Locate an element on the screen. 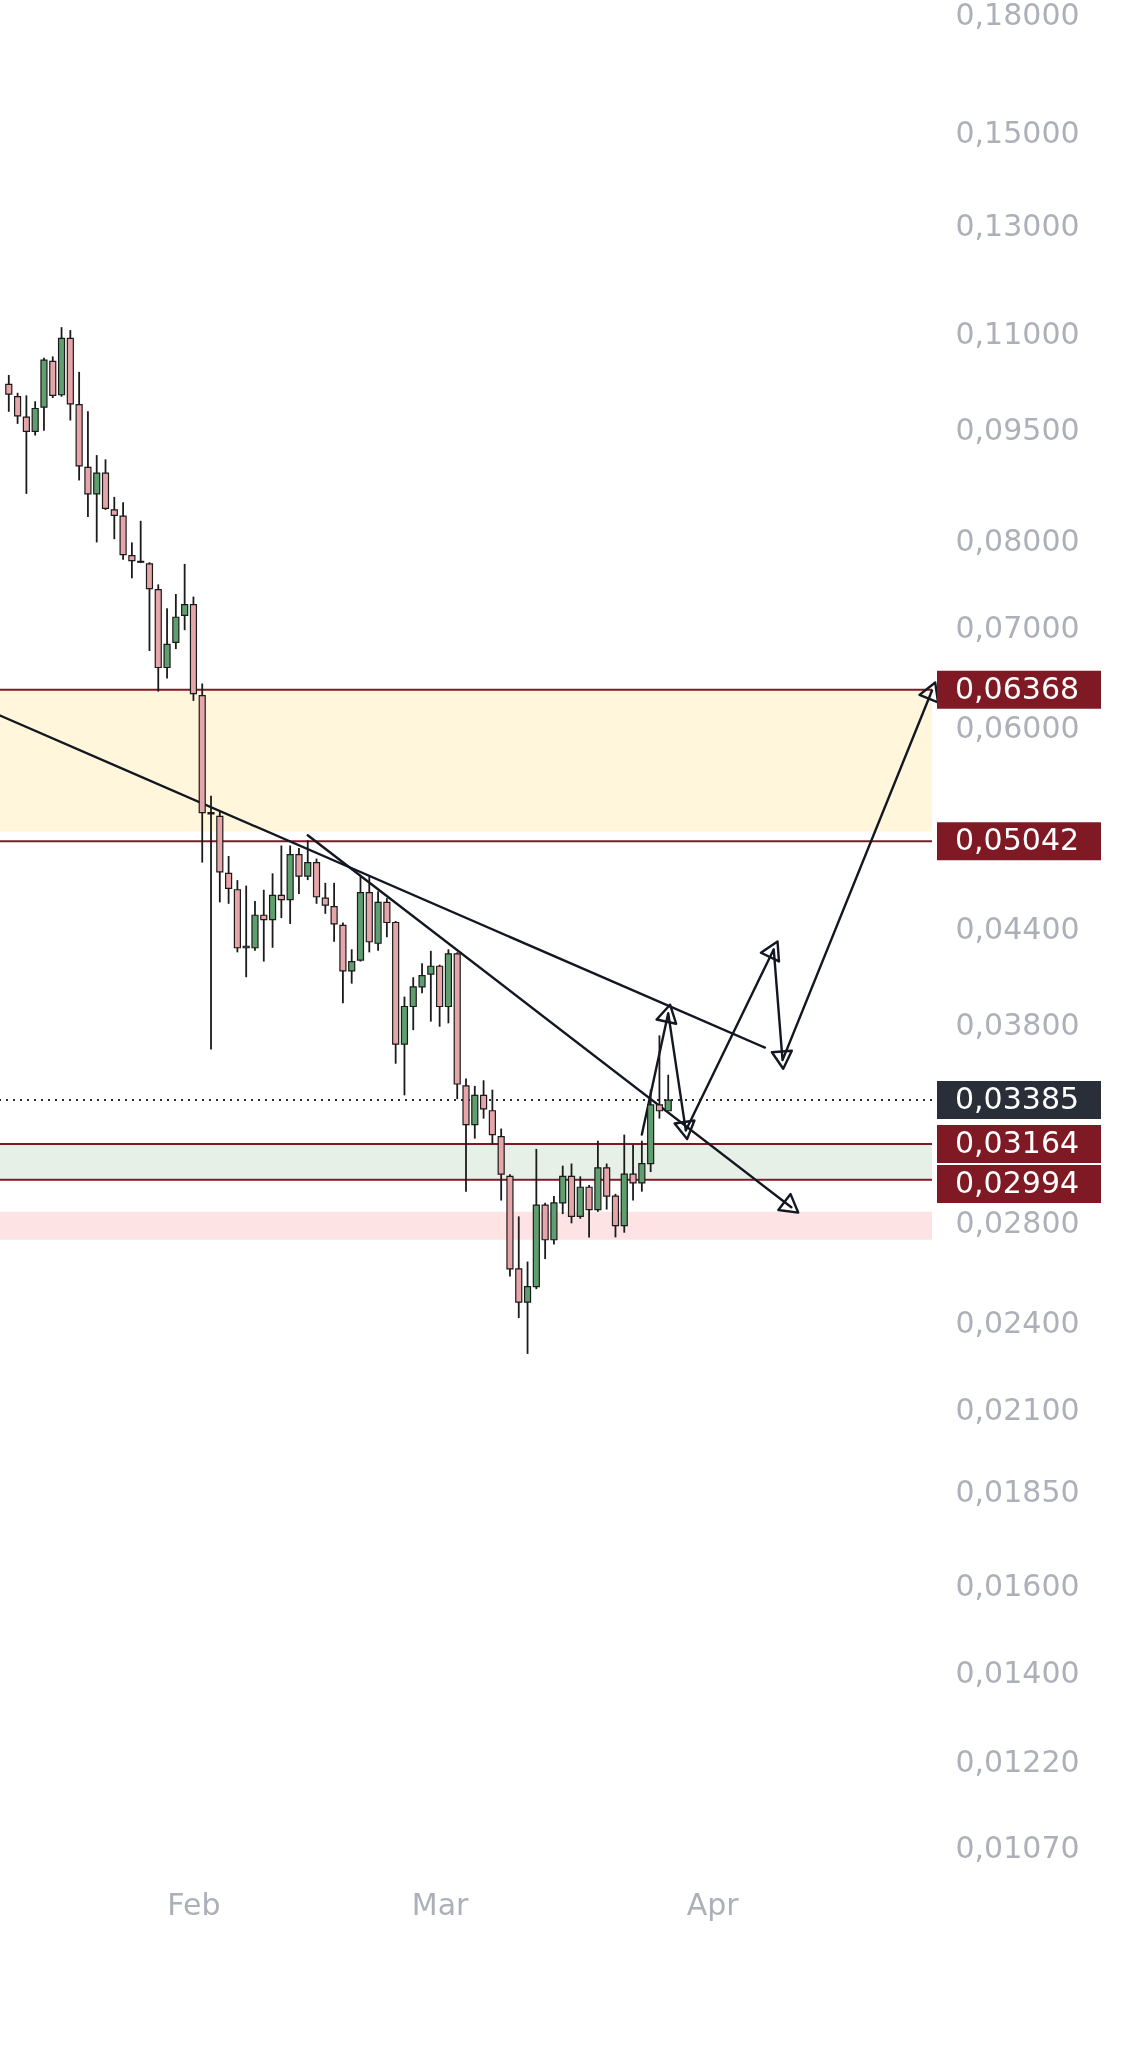  y-tick-label: 0,01600 is located at coordinates (1017, 1586).